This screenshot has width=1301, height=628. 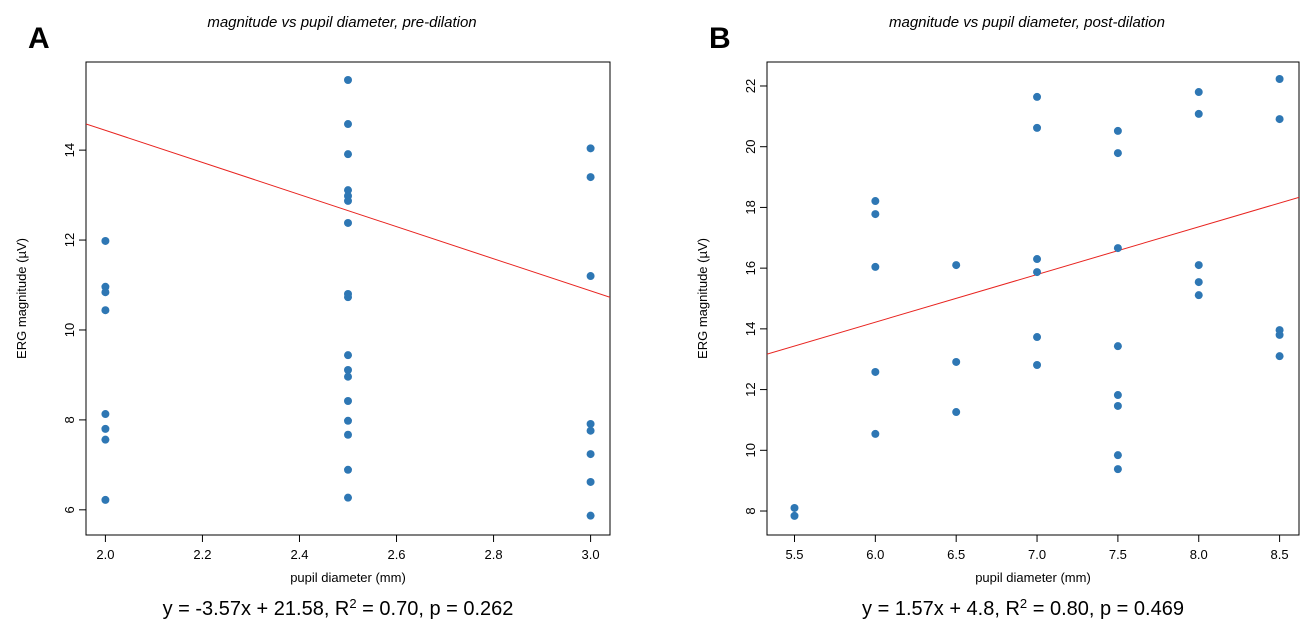 I want to click on panel-letter: B, so click(x=720, y=38).